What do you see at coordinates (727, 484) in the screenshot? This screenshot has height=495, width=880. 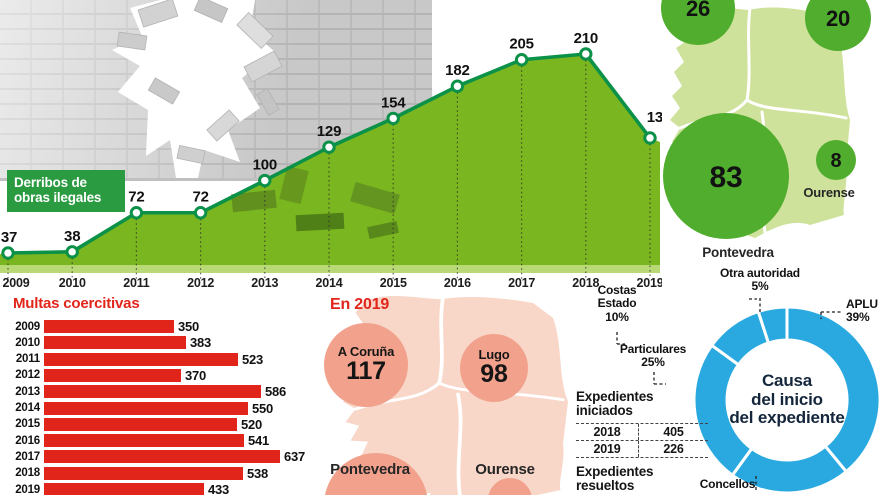 I see `donut-callout-concellos: Concellos` at bounding box center [727, 484].